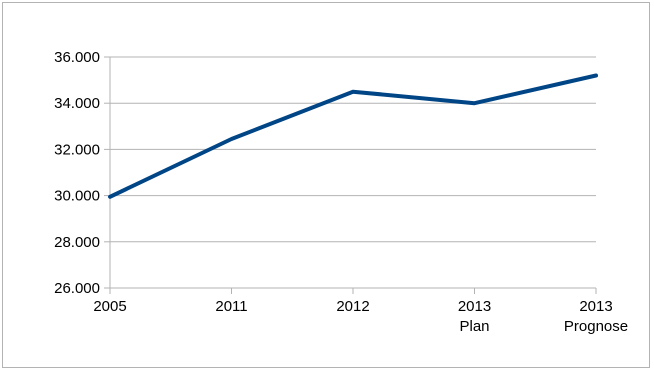 The image size is (654, 372). I want to click on y-axis-tick-labels: 26.000 28.000 30.000 32.000 34.000 36.000, so click(77, 173).